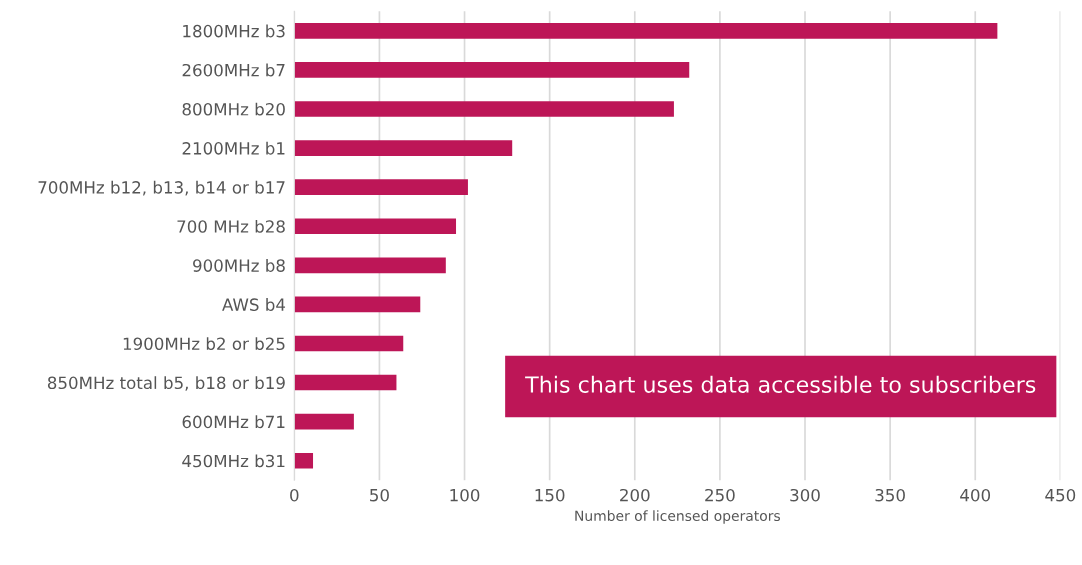  Describe the element at coordinates (805, 495) in the screenshot. I see `x-tick-label: 300` at that location.